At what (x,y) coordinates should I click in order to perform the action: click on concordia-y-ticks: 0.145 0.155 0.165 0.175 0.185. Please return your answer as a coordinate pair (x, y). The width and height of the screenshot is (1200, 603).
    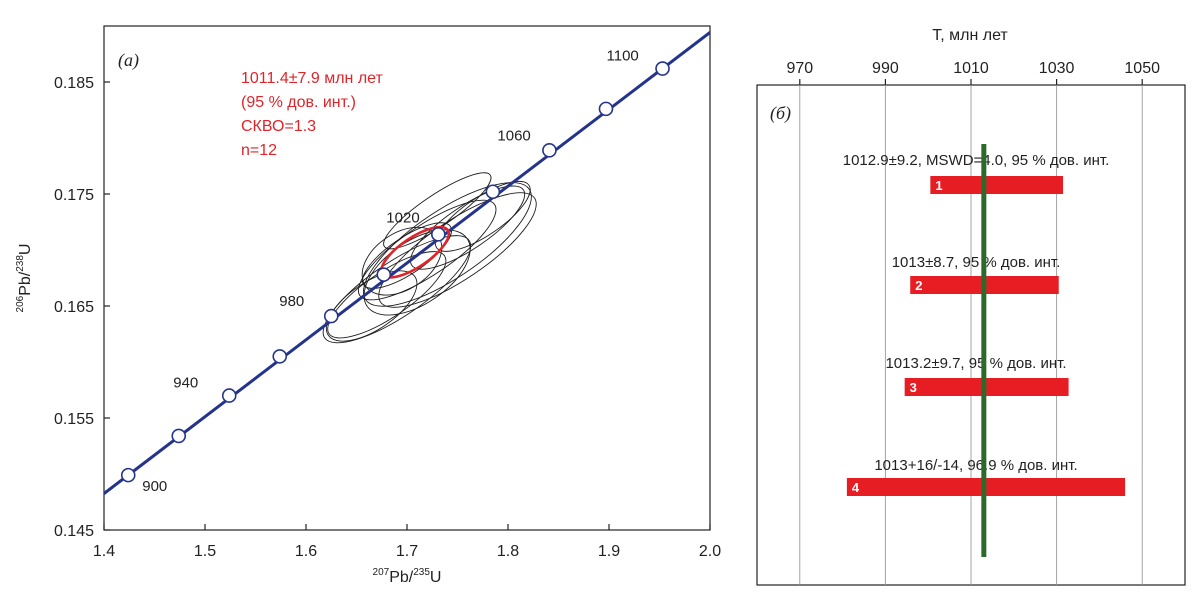
    Looking at the image, I should click on (82, 307).